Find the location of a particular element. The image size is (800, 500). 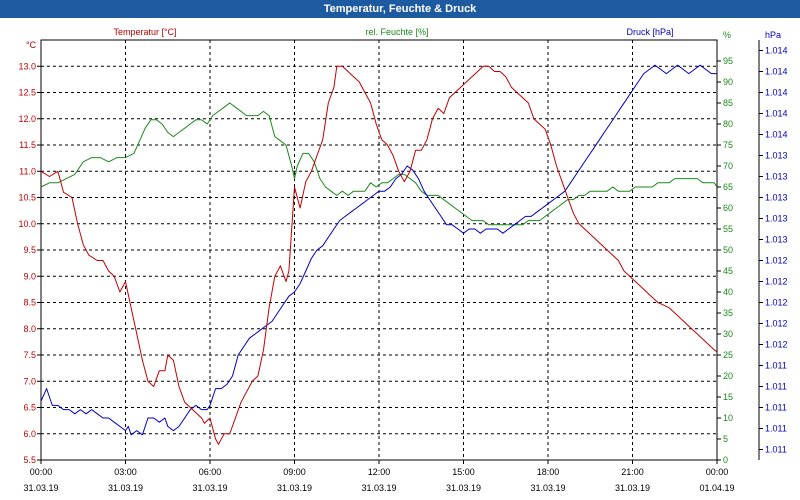

window-title: Temperatur, Feuchte & Druck is located at coordinates (400, 9).